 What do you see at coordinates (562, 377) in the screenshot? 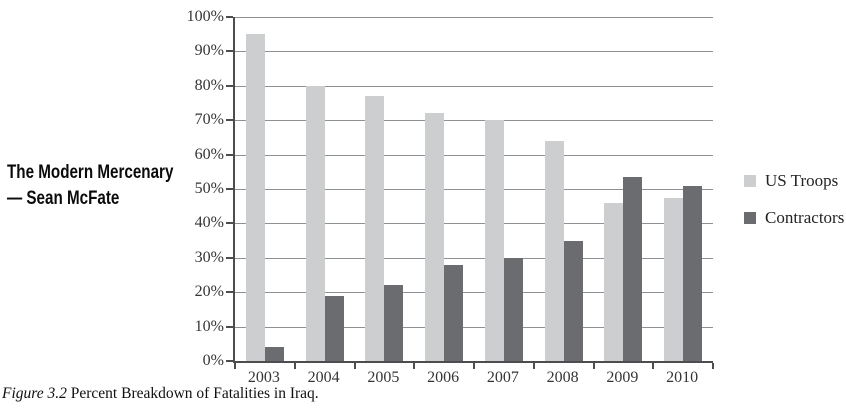
I see `x-axis-label-2008: 2008` at bounding box center [562, 377].